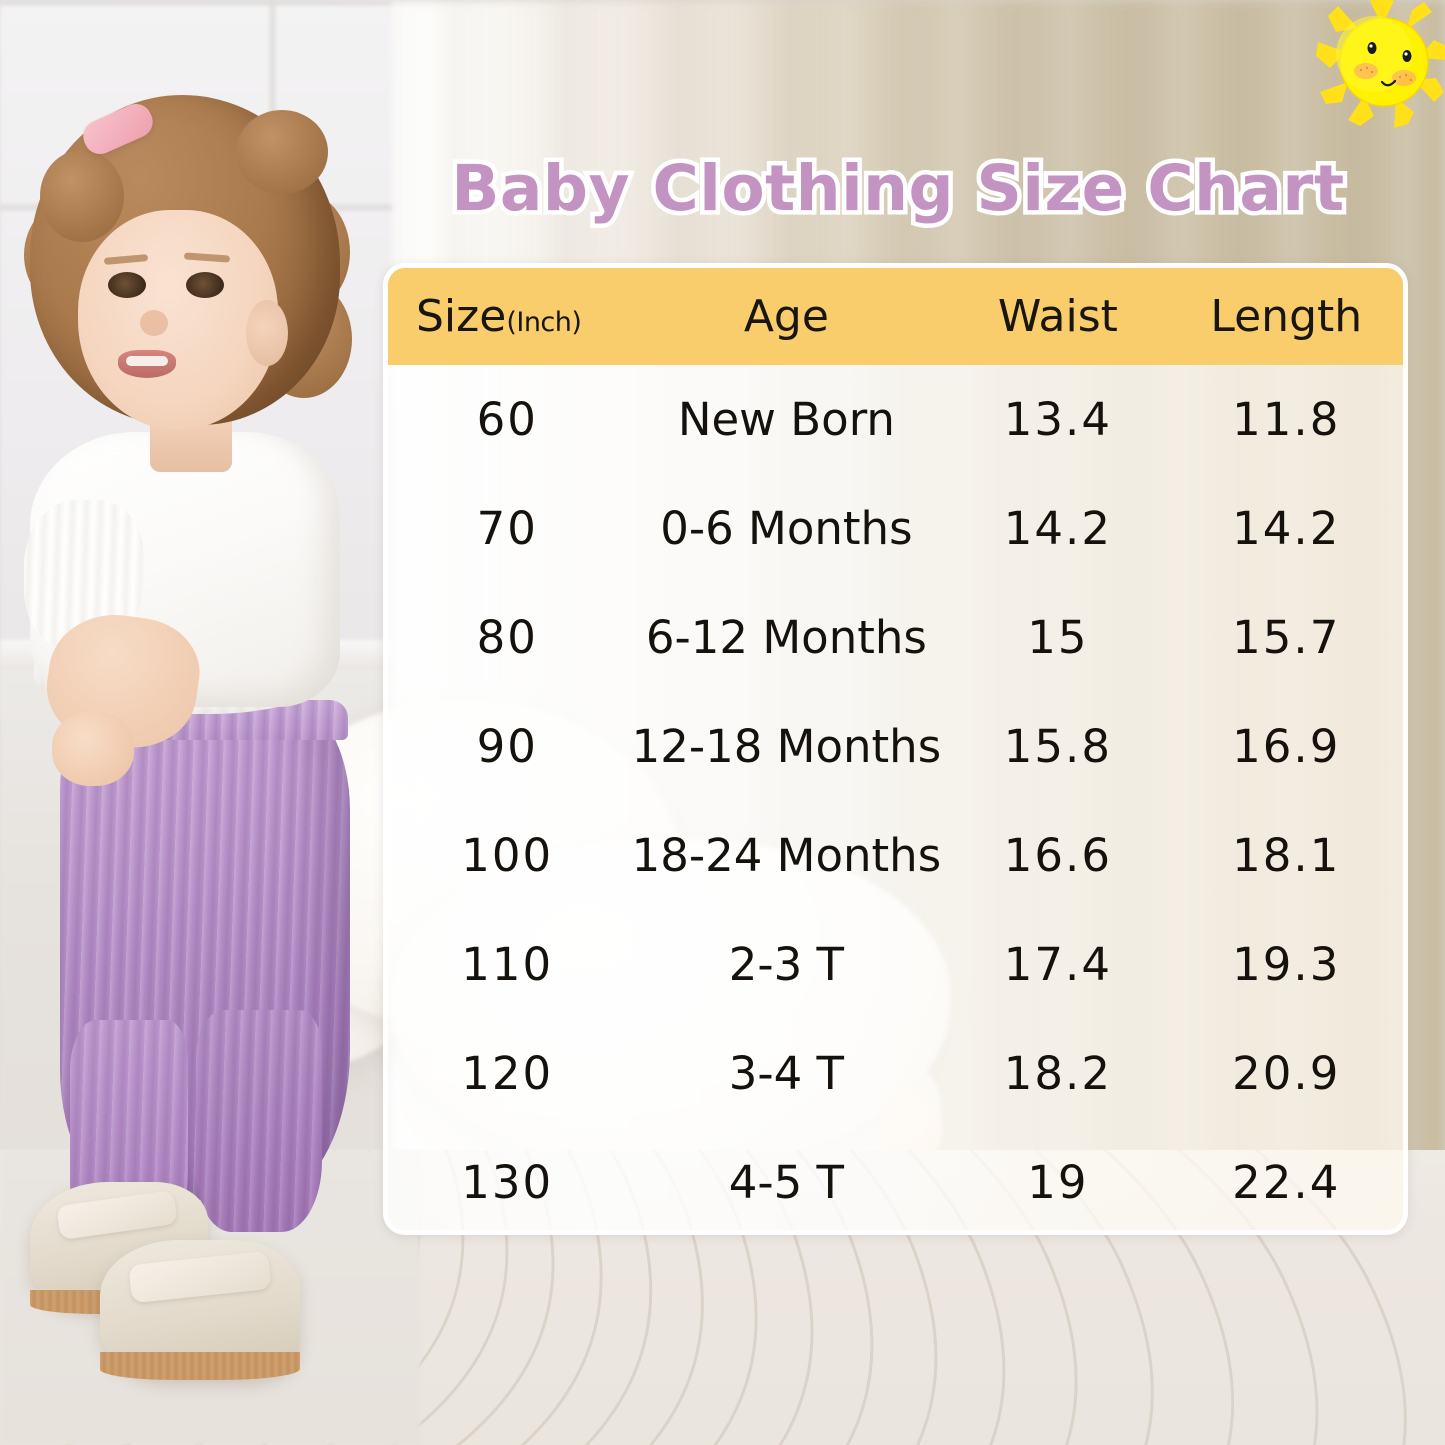 This screenshot has width=1445, height=1445. Describe the element at coordinates (200, 1366) in the screenshot. I see `shoe-sole` at that location.